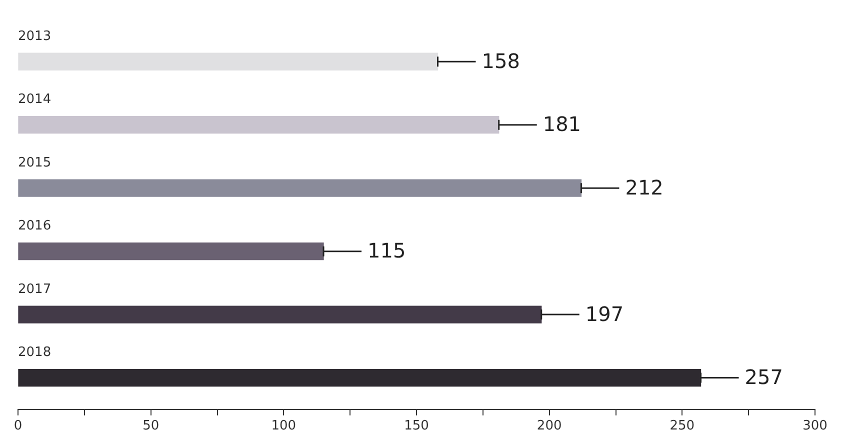 The height and width of the screenshot is (445, 843). Describe the element at coordinates (763, 376) in the screenshot. I see `data-label: 257` at that location.